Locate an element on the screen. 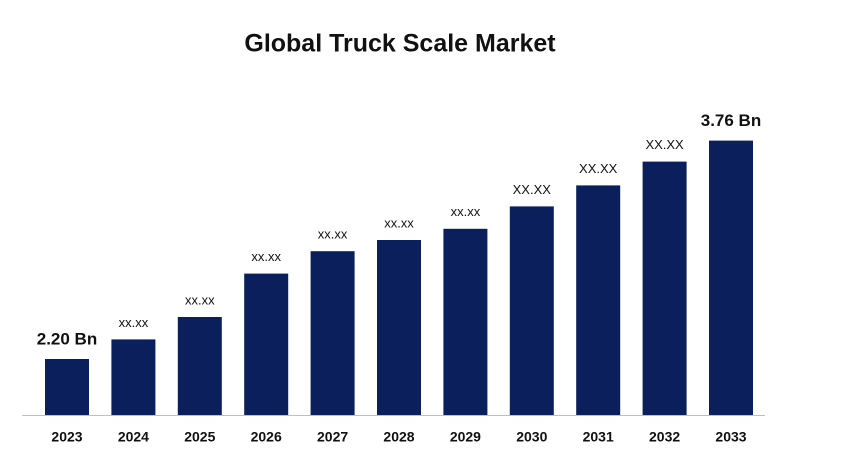 The width and height of the screenshot is (844, 454). x-tick-label: 2025 is located at coordinates (199, 437).